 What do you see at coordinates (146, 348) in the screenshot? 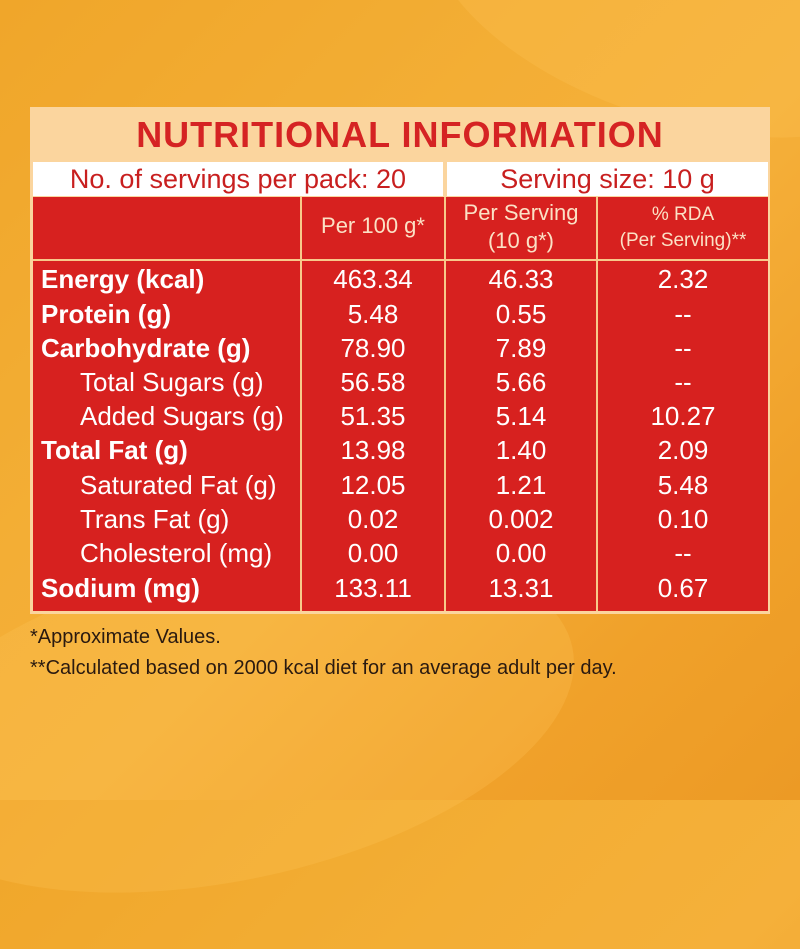
I see `nutrient-label: Carbohydrate (g)` at bounding box center [146, 348].